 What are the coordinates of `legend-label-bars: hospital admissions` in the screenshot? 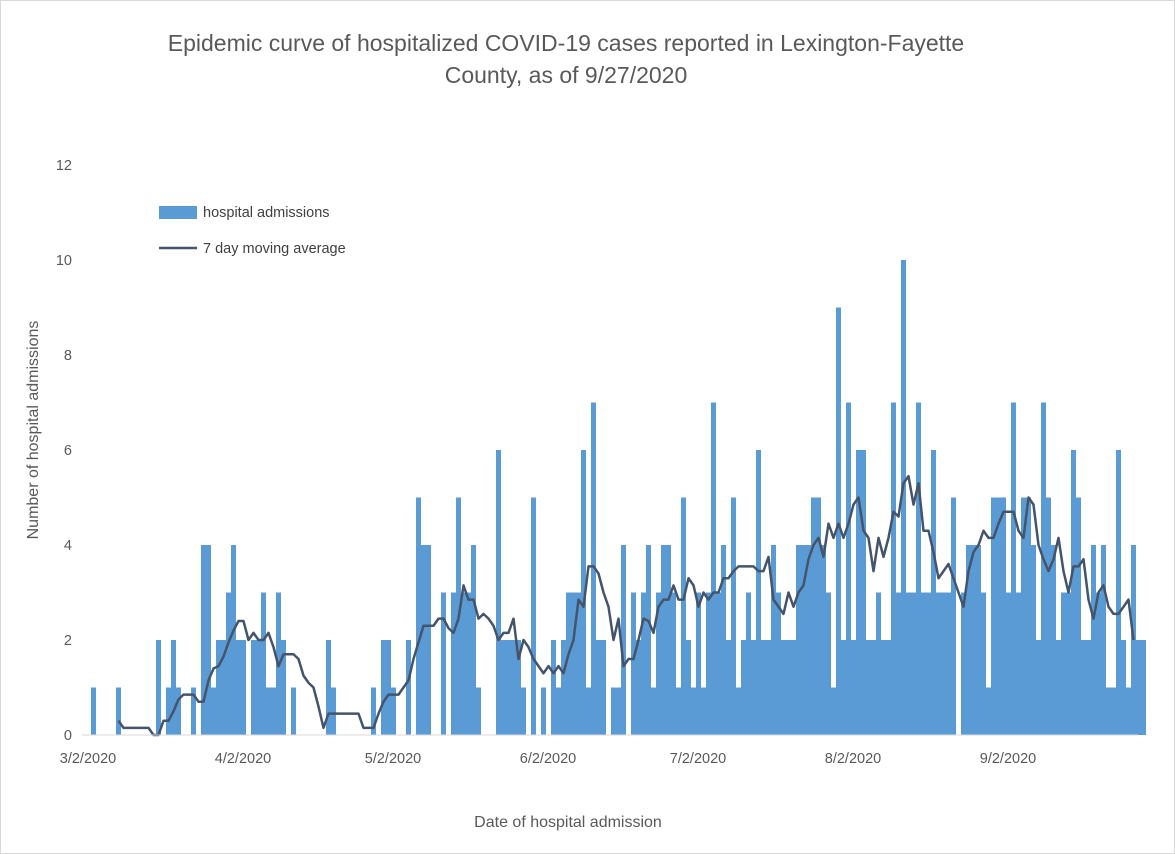 It's located at (266, 213).